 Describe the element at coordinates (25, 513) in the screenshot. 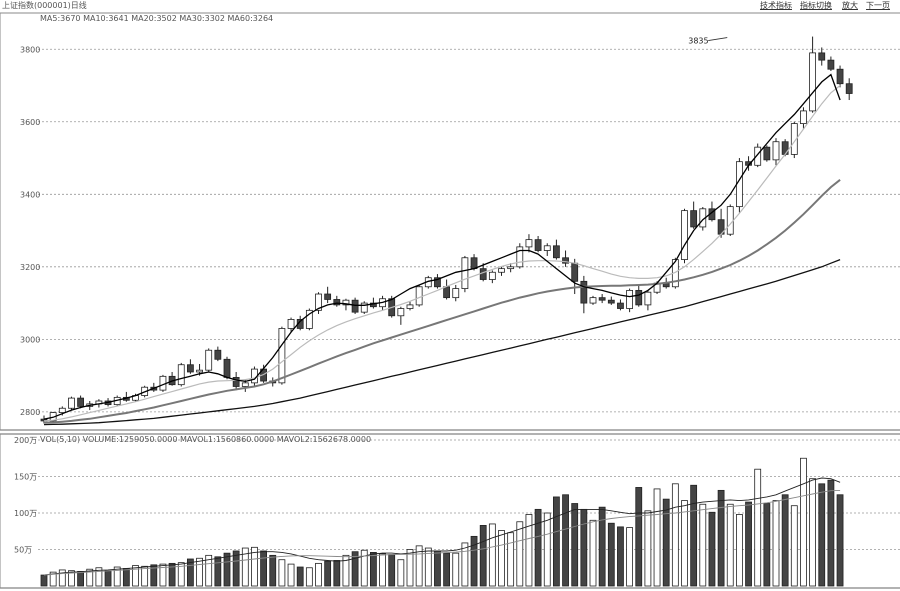

I see `volume-tick-label: 100万` at that location.